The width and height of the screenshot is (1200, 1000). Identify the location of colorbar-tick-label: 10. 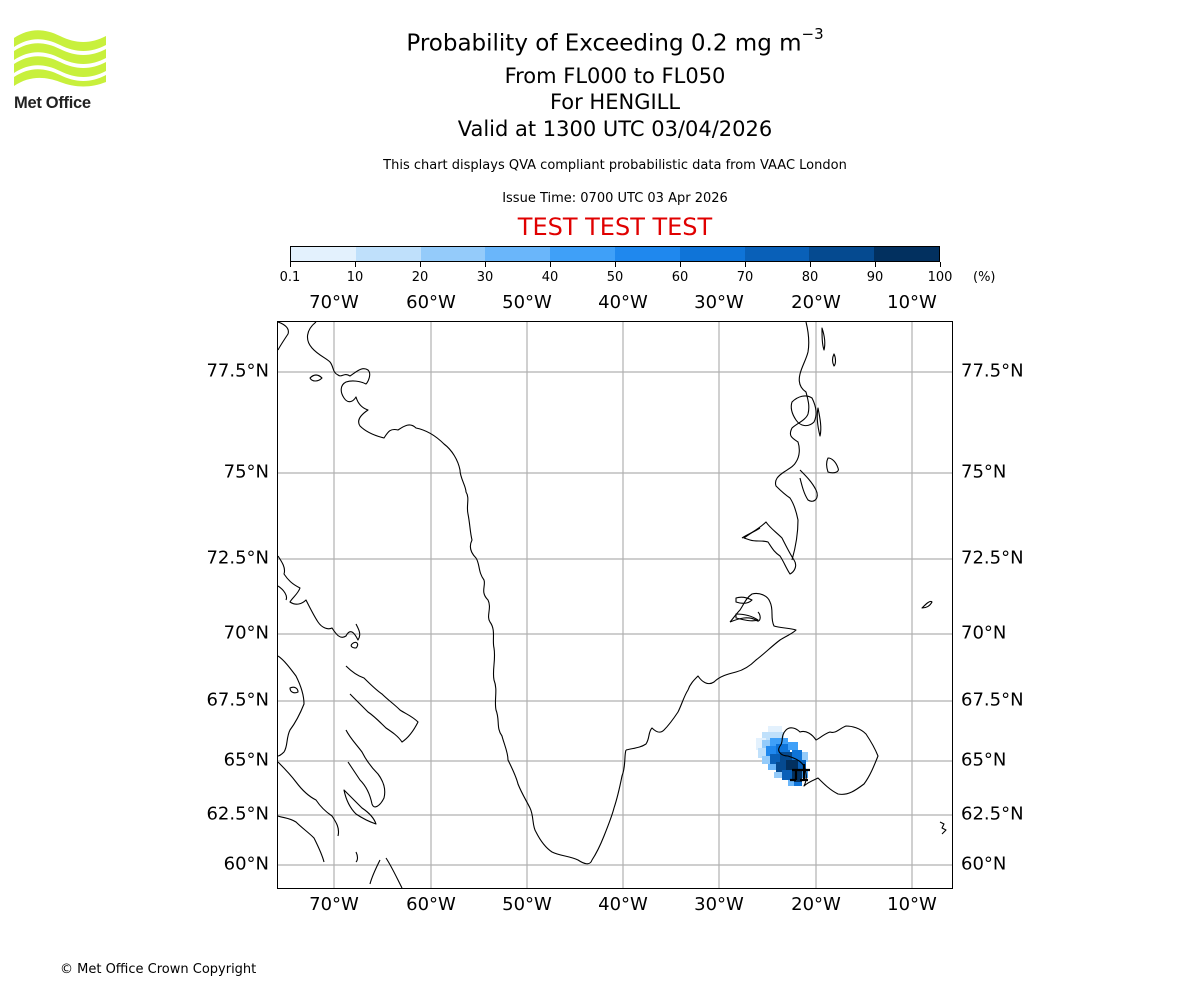
(355, 277).